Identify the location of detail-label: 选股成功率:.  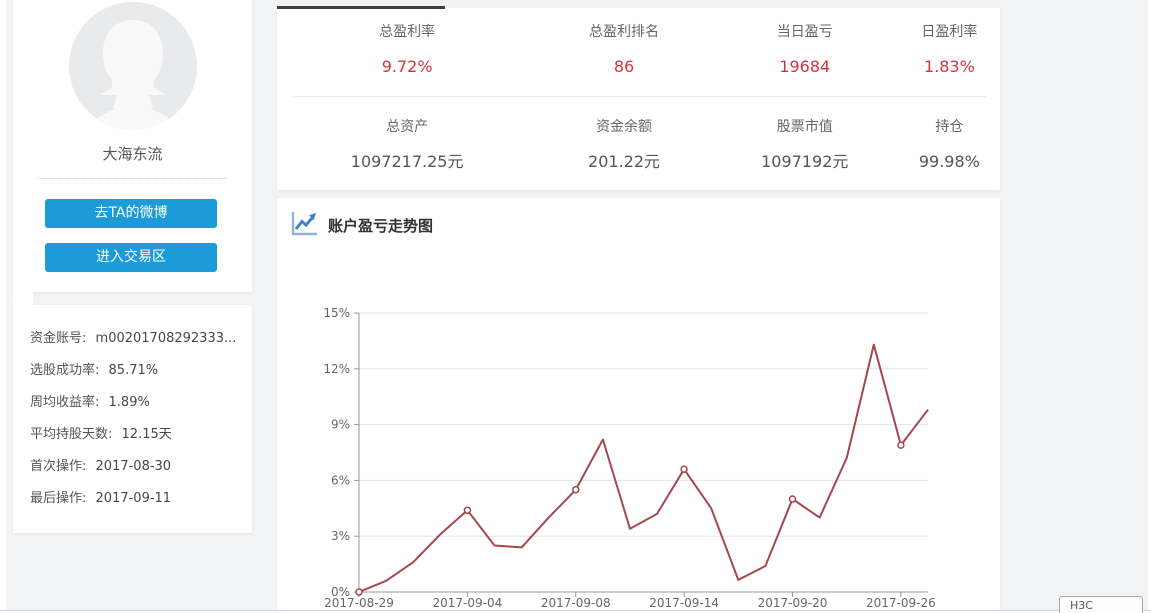
(65, 370).